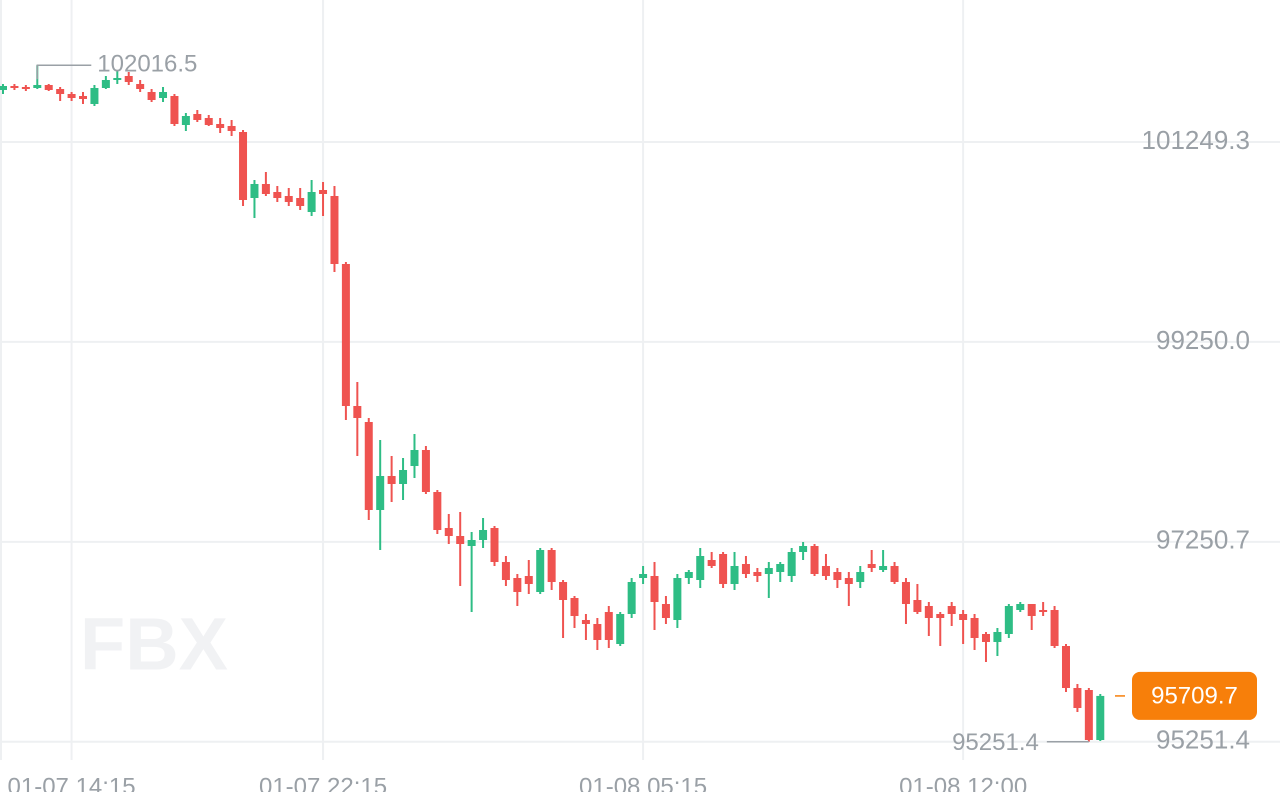 Image resolution: width=1280 pixels, height=792 pixels. I want to click on y-tick-label: 99250.0, so click(1203, 340).